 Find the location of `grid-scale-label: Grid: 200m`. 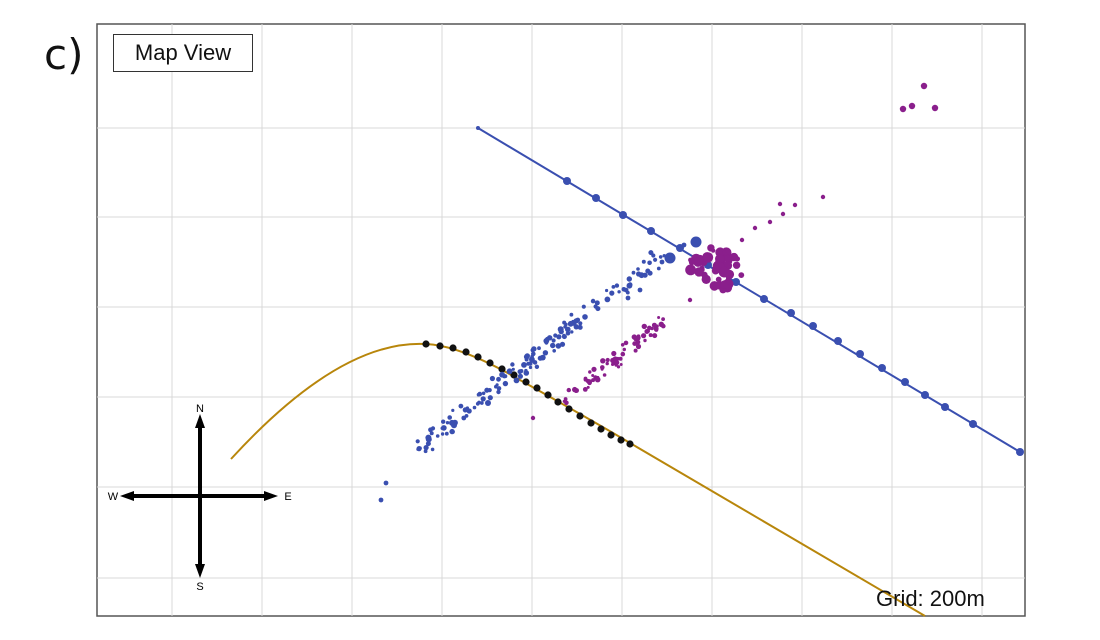

grid-scale-label: Grid: 200m is located at coordinates (930, 598).